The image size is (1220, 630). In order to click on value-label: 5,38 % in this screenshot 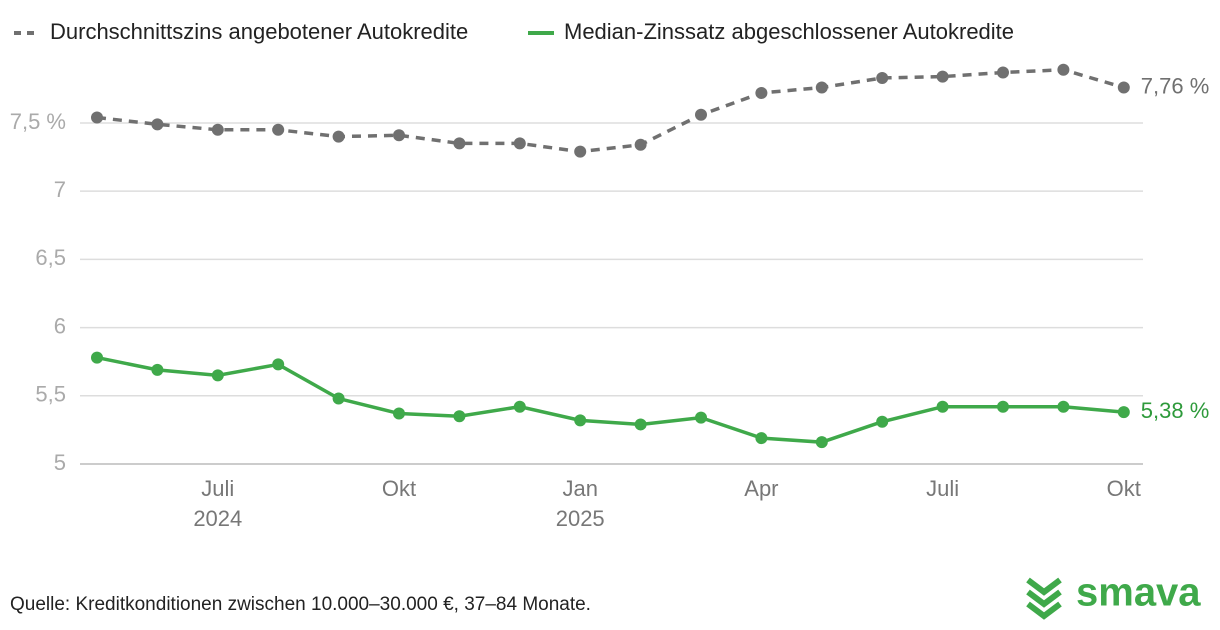, I will do `click(1175, 410)`.